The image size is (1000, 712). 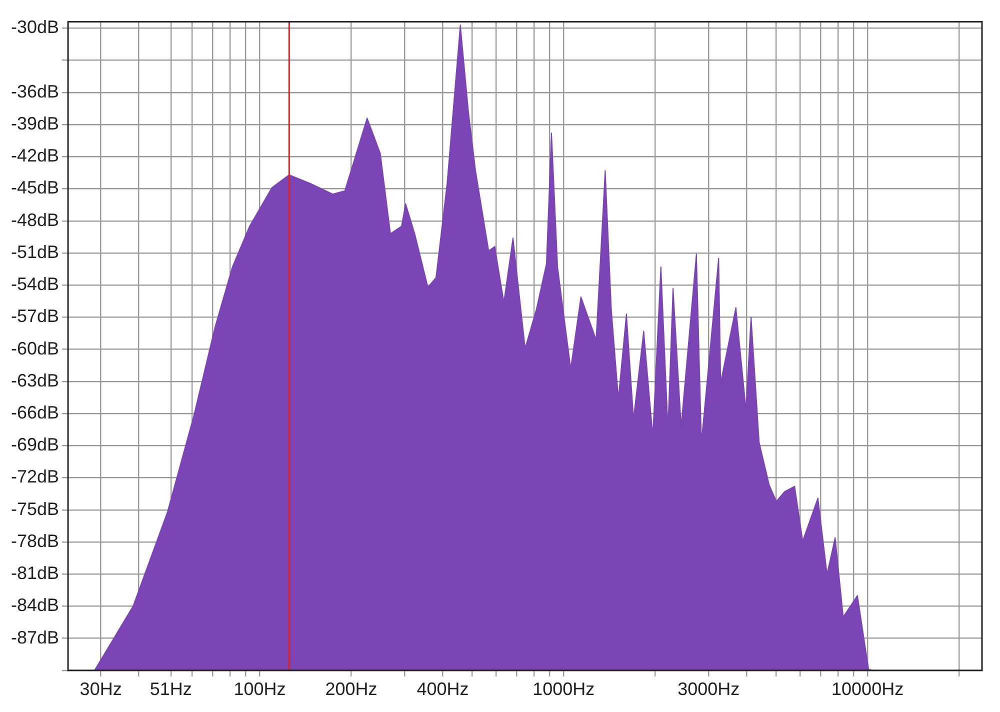 I want to click on y-tick-label: -66dB, so click(x=35, y=412).